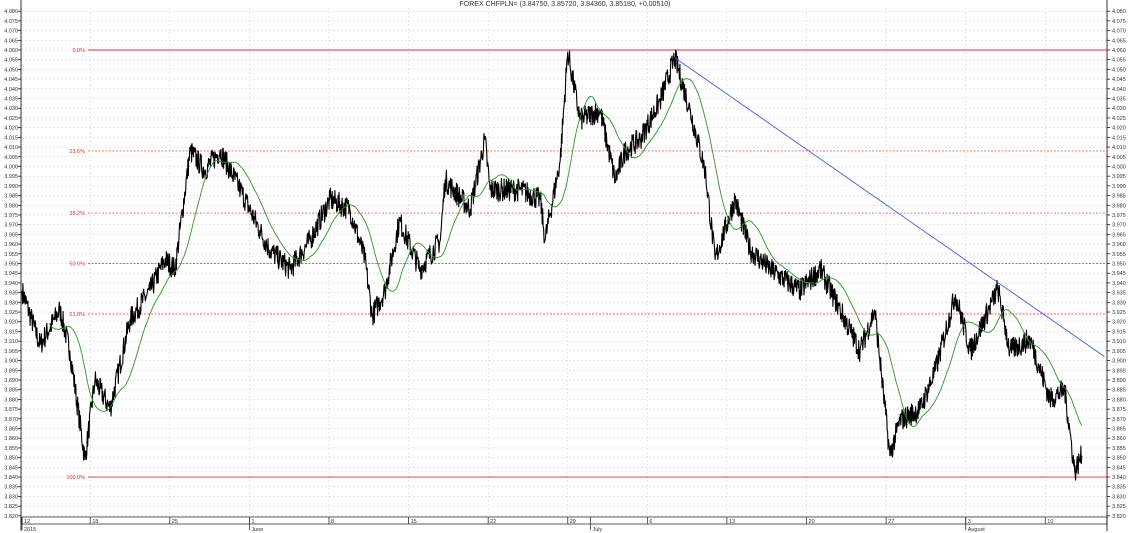  I want to click on x-tick-label: 27, so click(891, 522).